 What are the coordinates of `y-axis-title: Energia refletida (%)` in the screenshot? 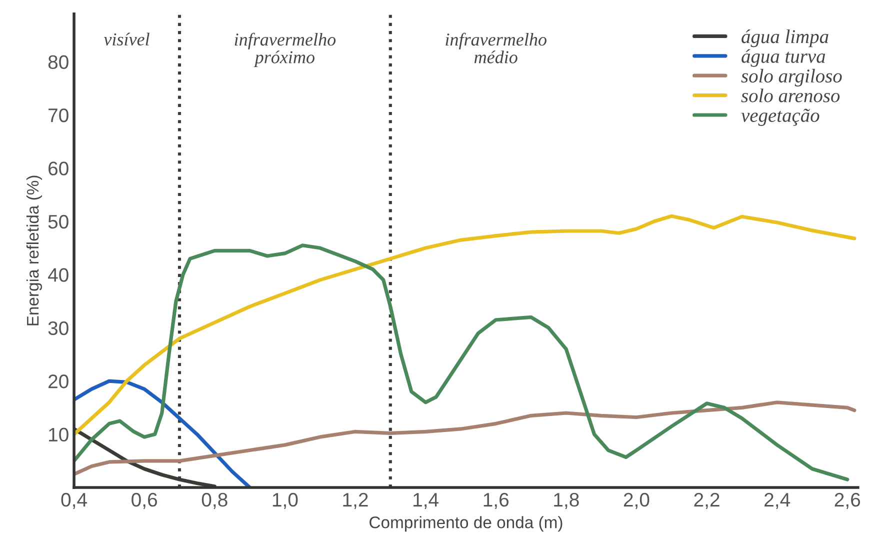 It's located at (34, 251).